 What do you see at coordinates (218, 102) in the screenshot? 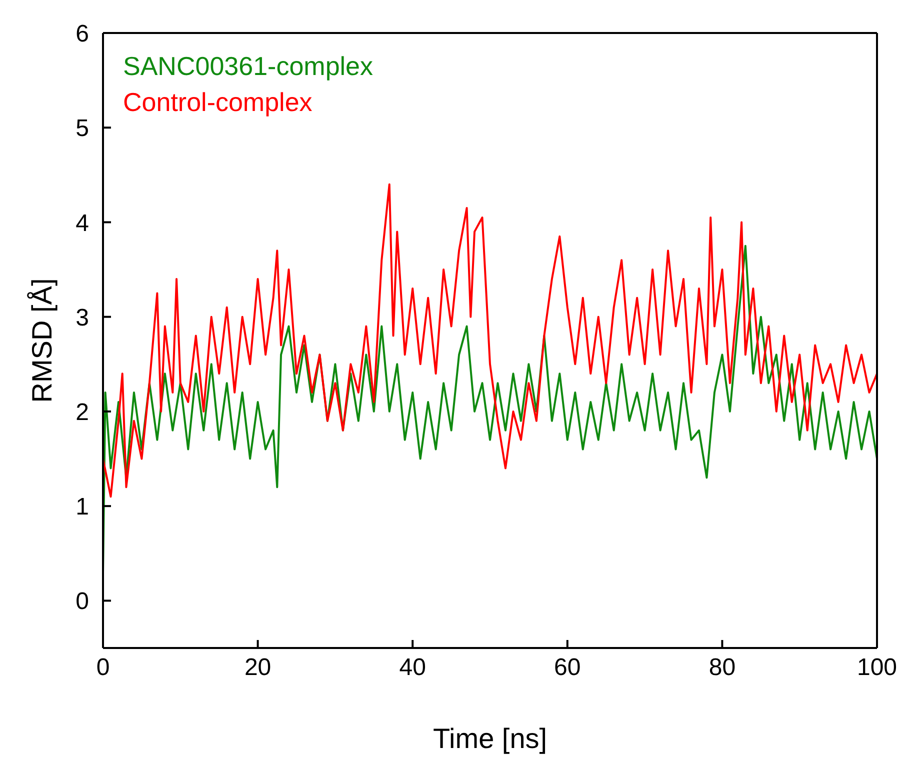
I see `text: Control-complex` at bounding box center [218, 102].